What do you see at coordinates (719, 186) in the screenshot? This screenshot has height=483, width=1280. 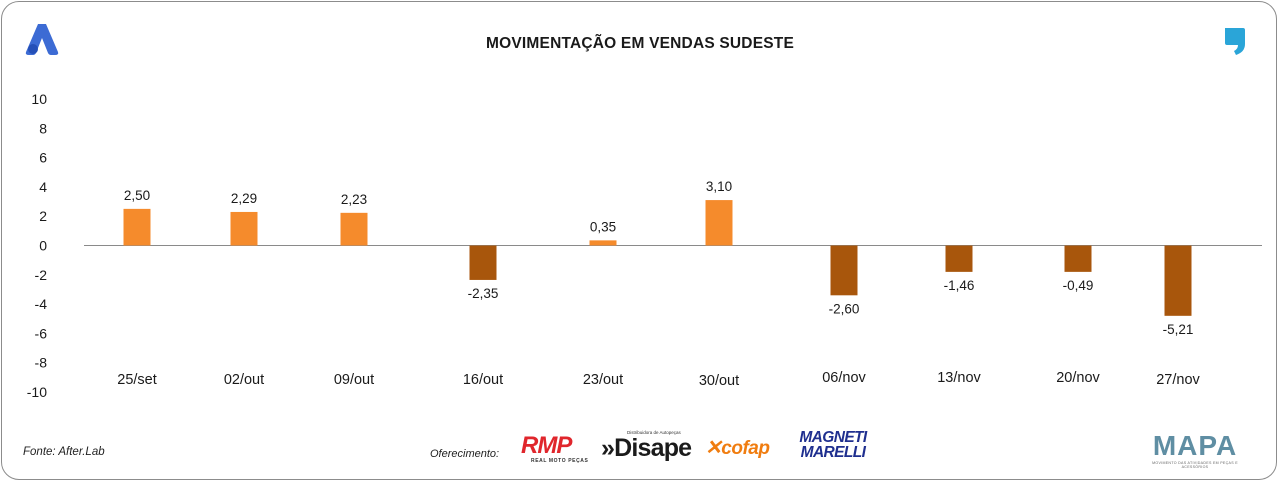 I see `data-label: 3,10` at bounding box center [719, 186].